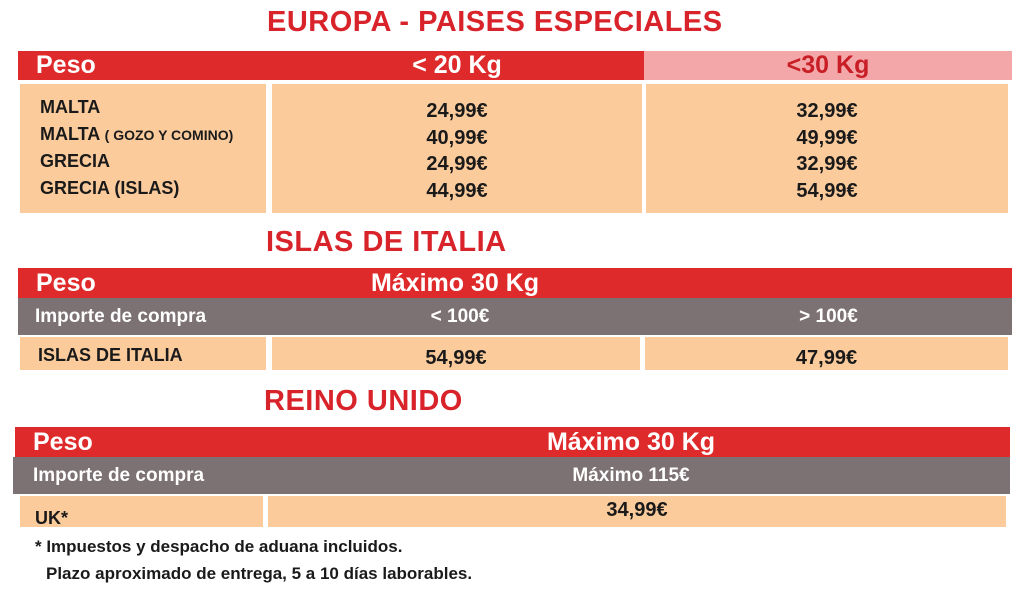 The height and width of the screenshot is (595, 1025). I want to click on weight-20-header: < 20 Kg, so click(457, 65).